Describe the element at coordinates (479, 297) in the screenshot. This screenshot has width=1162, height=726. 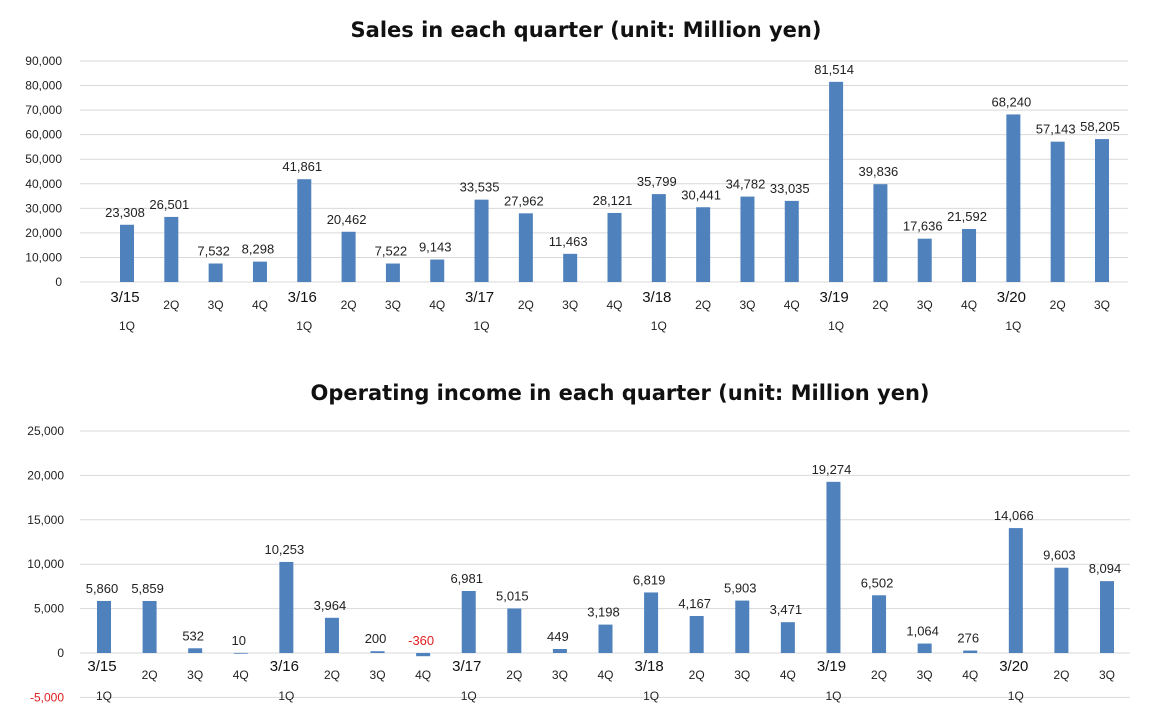
I see `x-tick-year-label: 3/17` at that location.